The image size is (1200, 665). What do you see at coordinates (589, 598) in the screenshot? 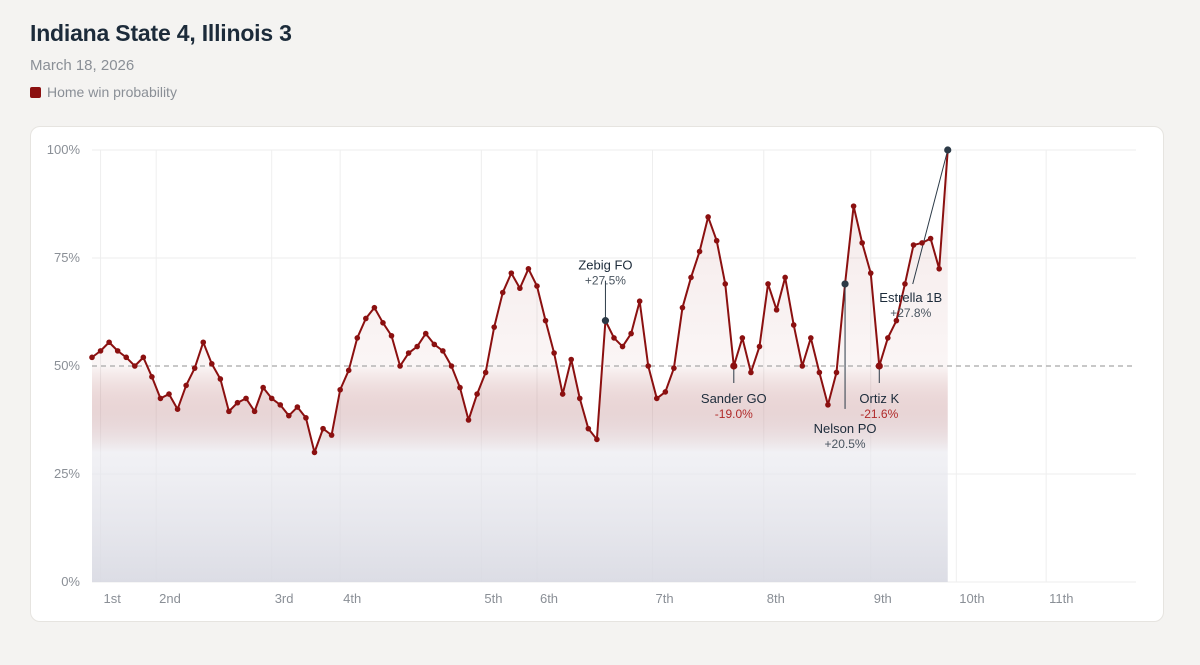
I see `x-axis: 1st 2nd 3rd 4th 5th 6th 7th 8th 9th 10th 11th` at bounding box center [589, 598].